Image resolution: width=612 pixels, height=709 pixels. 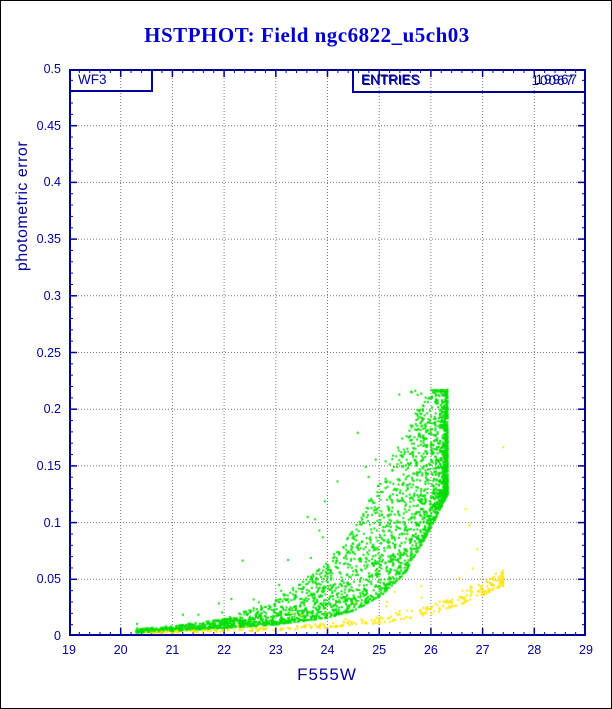 I want to click on x-tick-label: 24, so click(x=327, y=650).